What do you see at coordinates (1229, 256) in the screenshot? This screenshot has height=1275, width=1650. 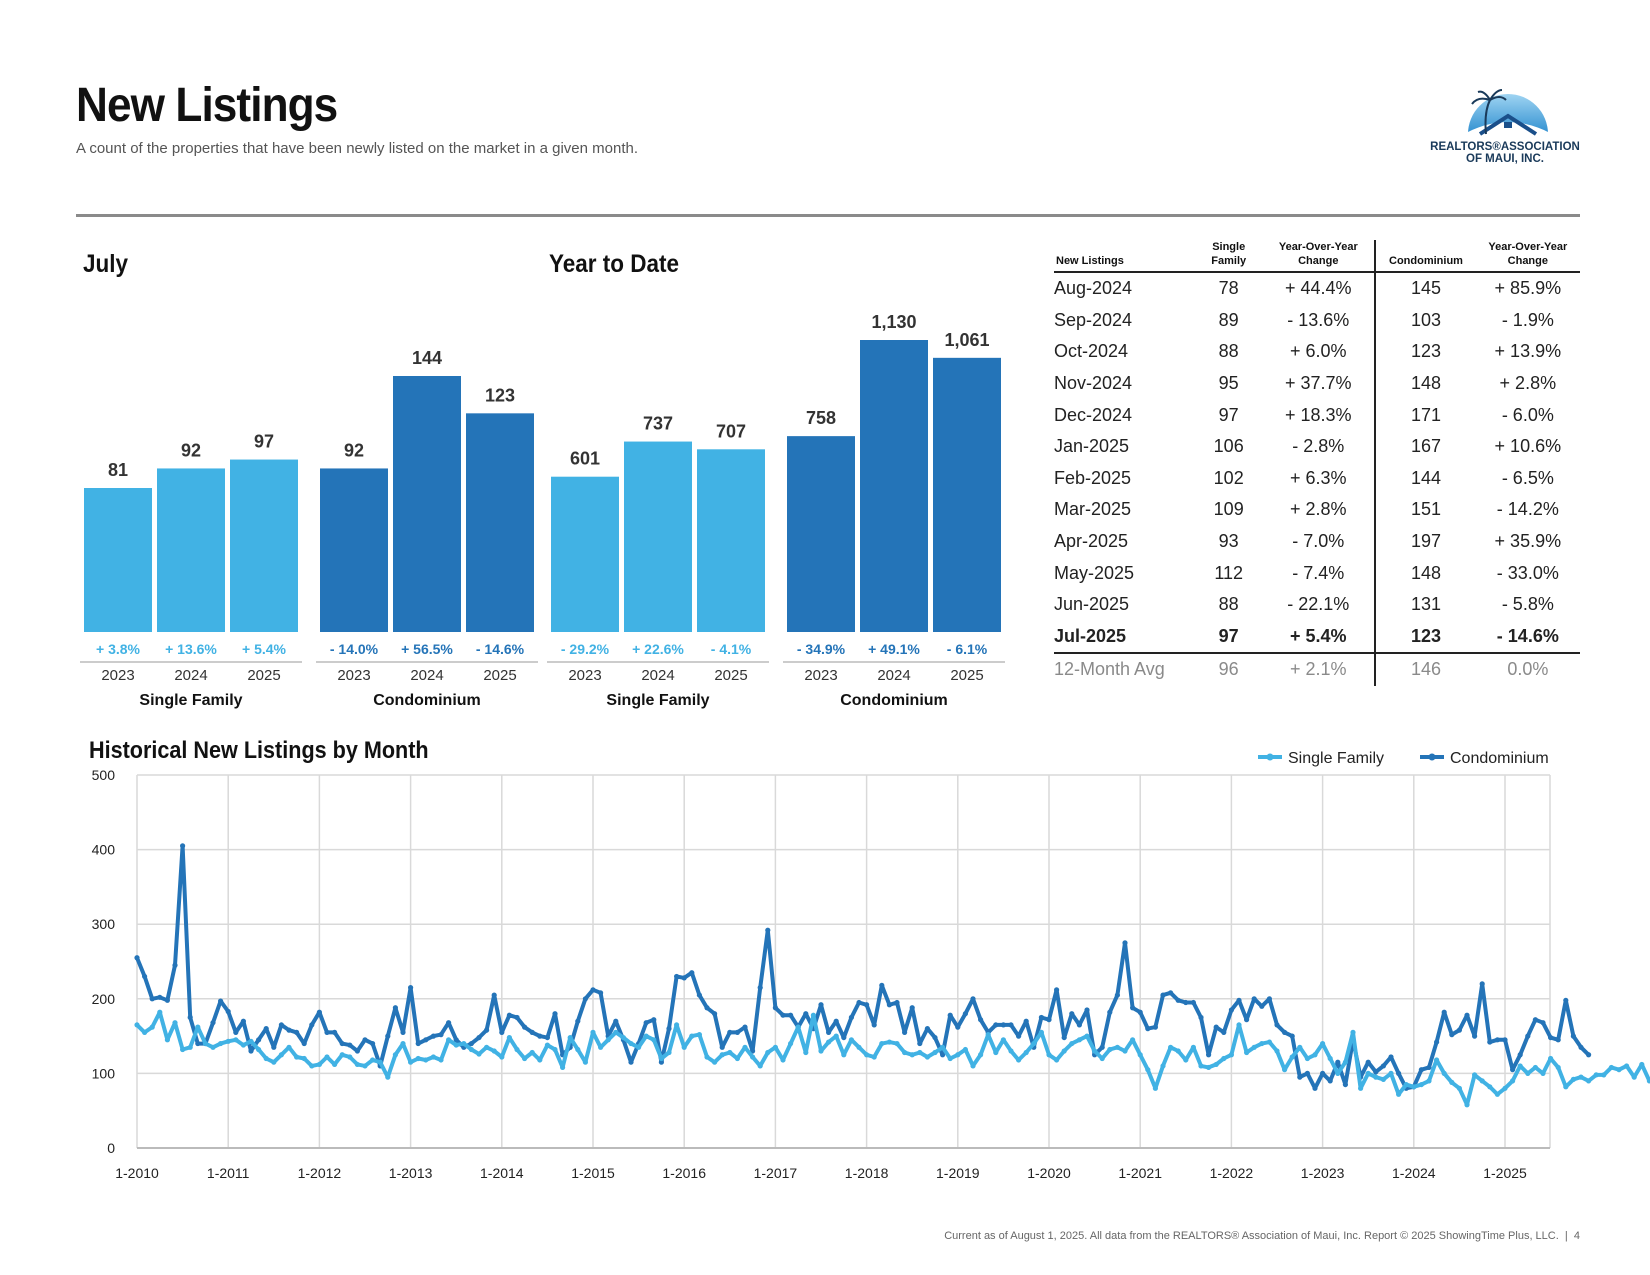 I see `col-header-single-family: Single Family` at bounding box center [1229, 256].